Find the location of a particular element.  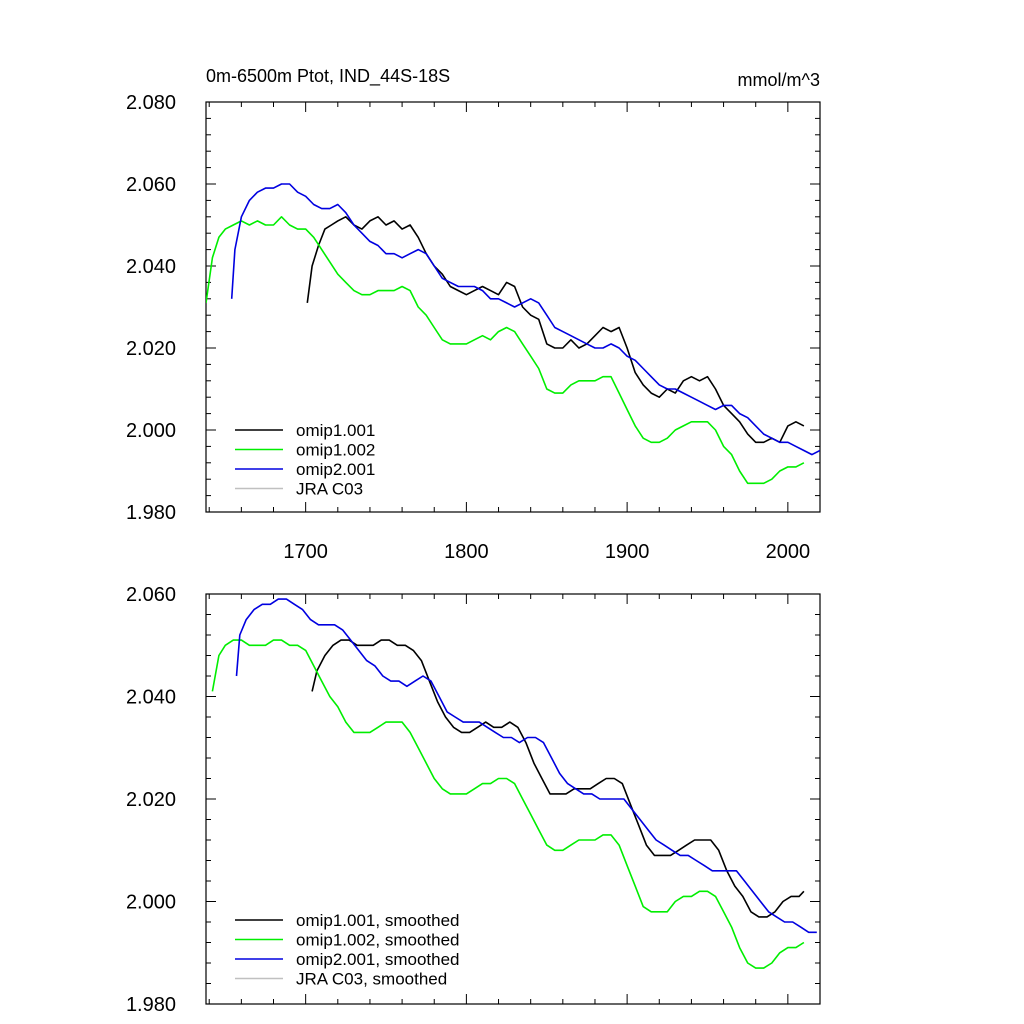

legend-label: JRA C03 is located at coordinates (329, 489).